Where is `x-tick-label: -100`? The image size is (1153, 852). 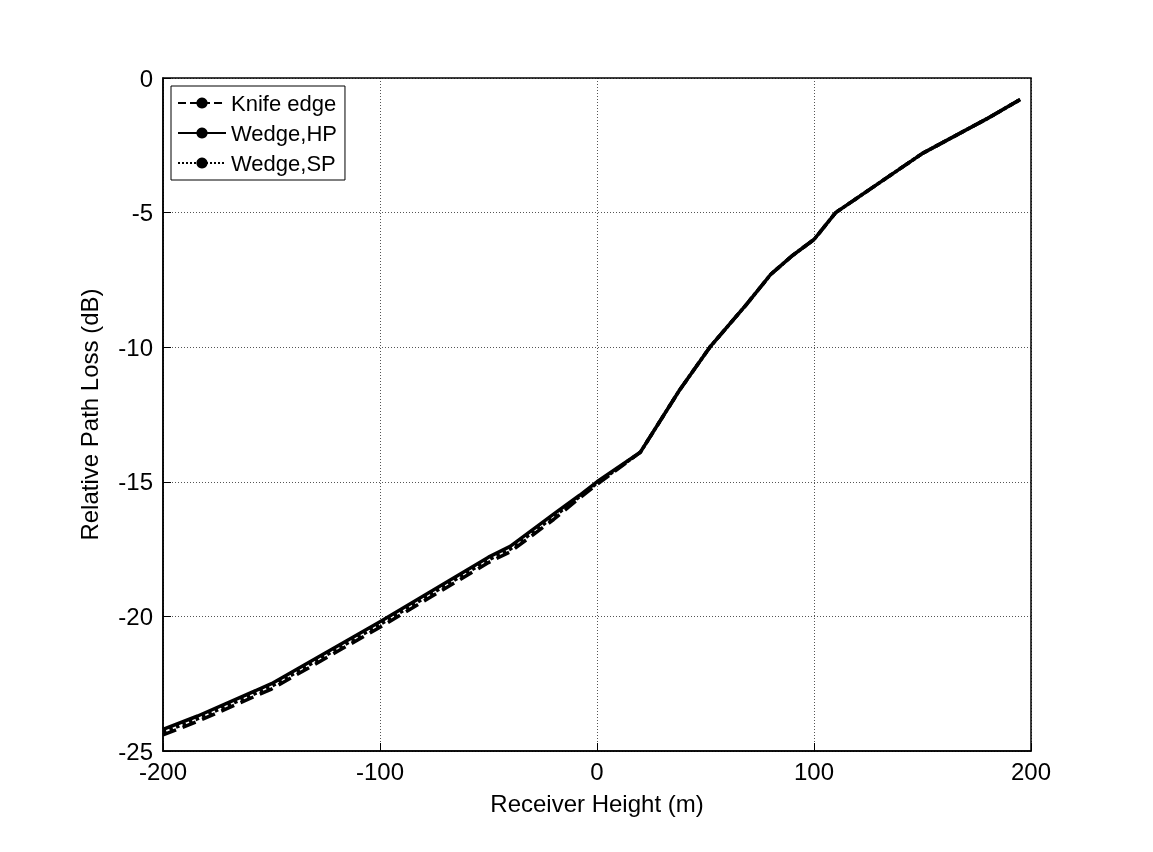 x-tick-label: -100 is located at coordinates (380, 771).